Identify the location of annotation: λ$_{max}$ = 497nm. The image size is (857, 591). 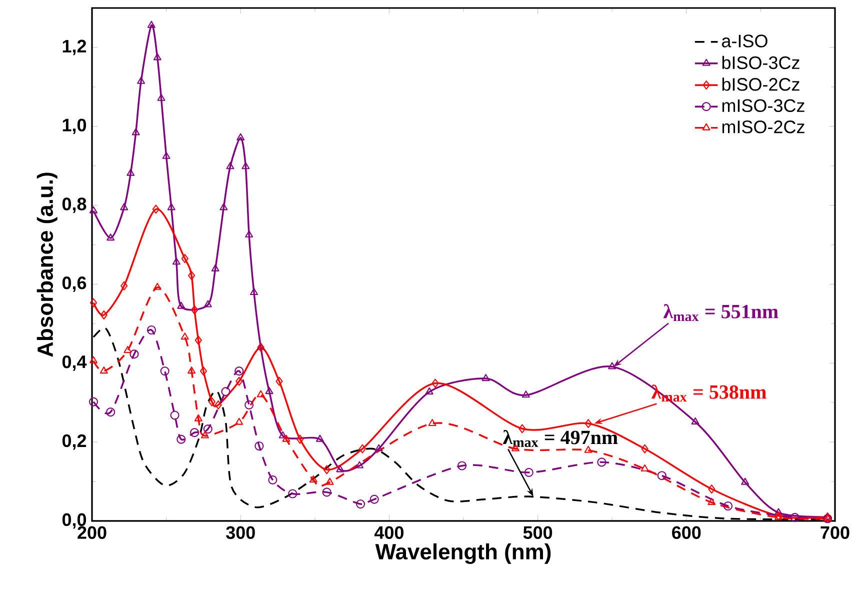
(560, 439).